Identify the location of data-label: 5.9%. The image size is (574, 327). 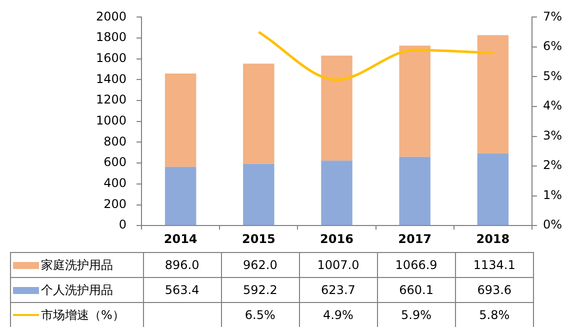
(416, 314).